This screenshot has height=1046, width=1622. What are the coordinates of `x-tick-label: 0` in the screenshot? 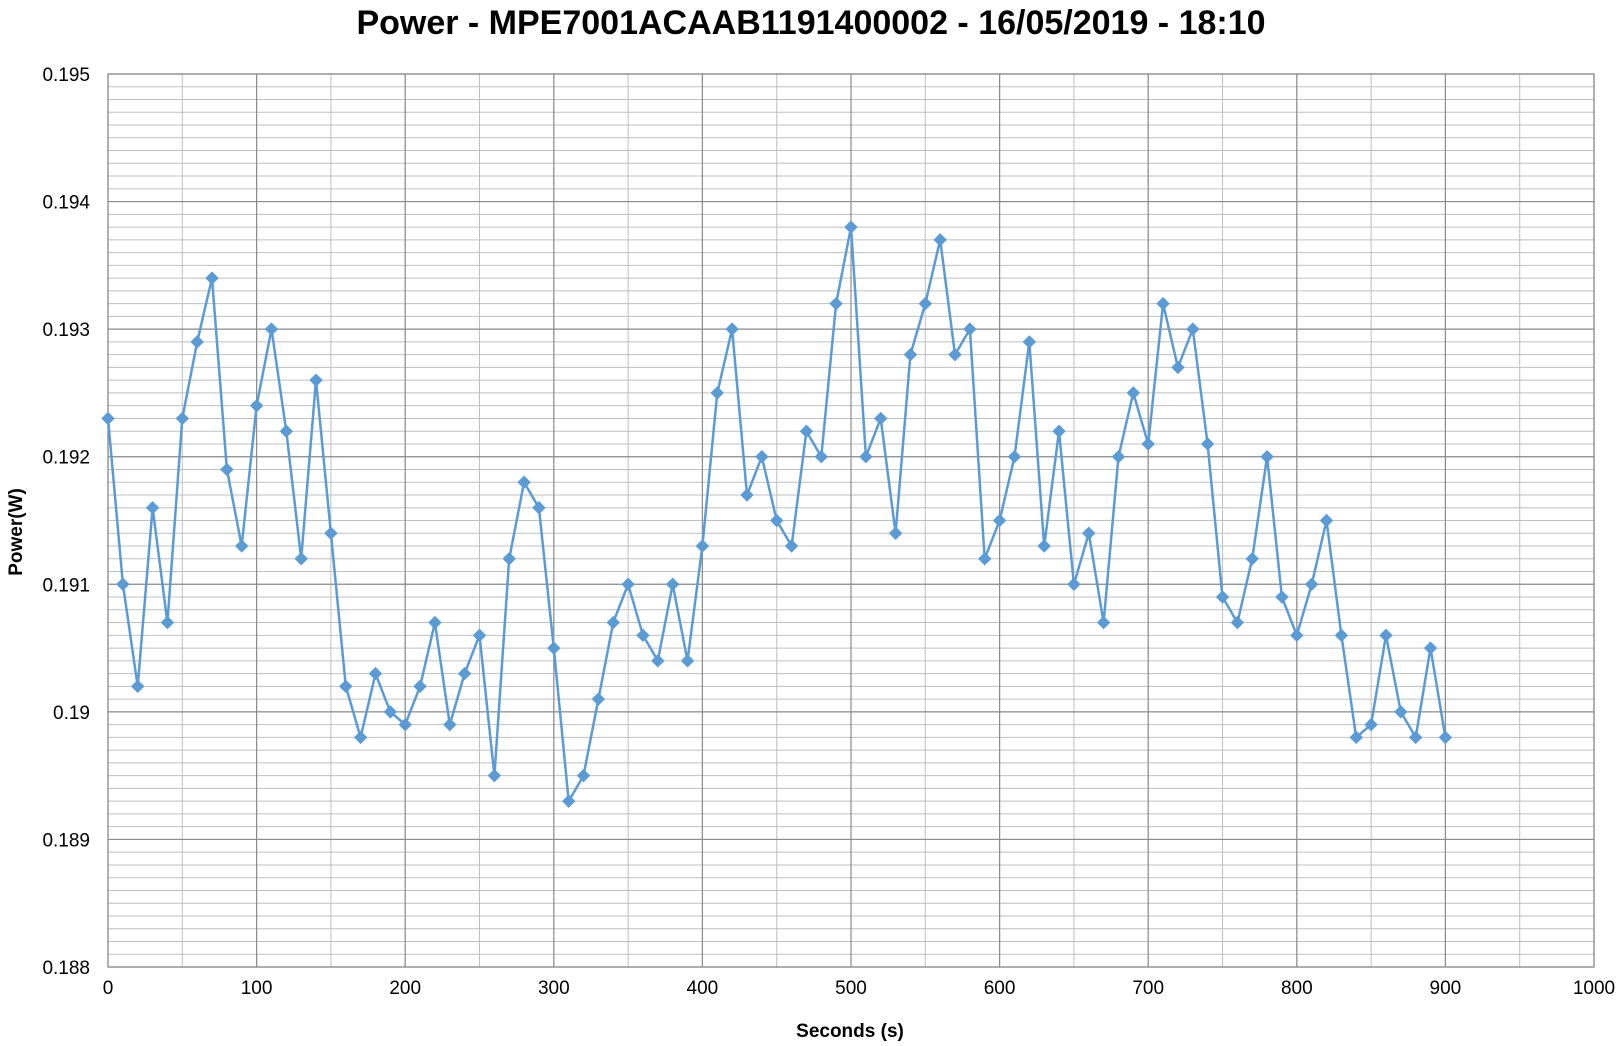 It's located at (108, 988).